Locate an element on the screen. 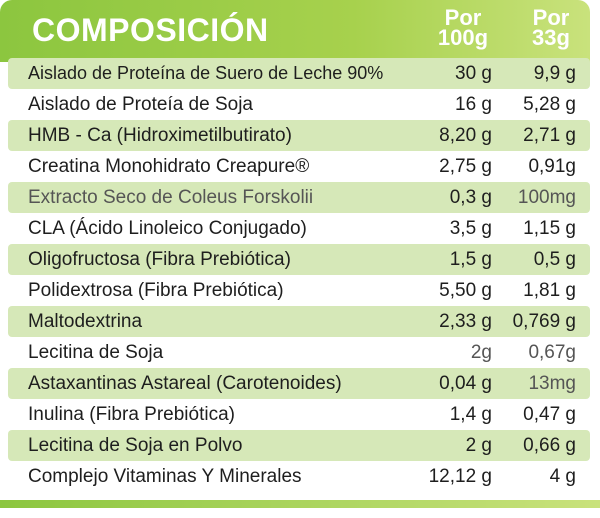 The height and width of the screenshot is (518, 600). table-header: COMPOSICIÓN Por 100g Por 33g is located at coordinates (295, 31).